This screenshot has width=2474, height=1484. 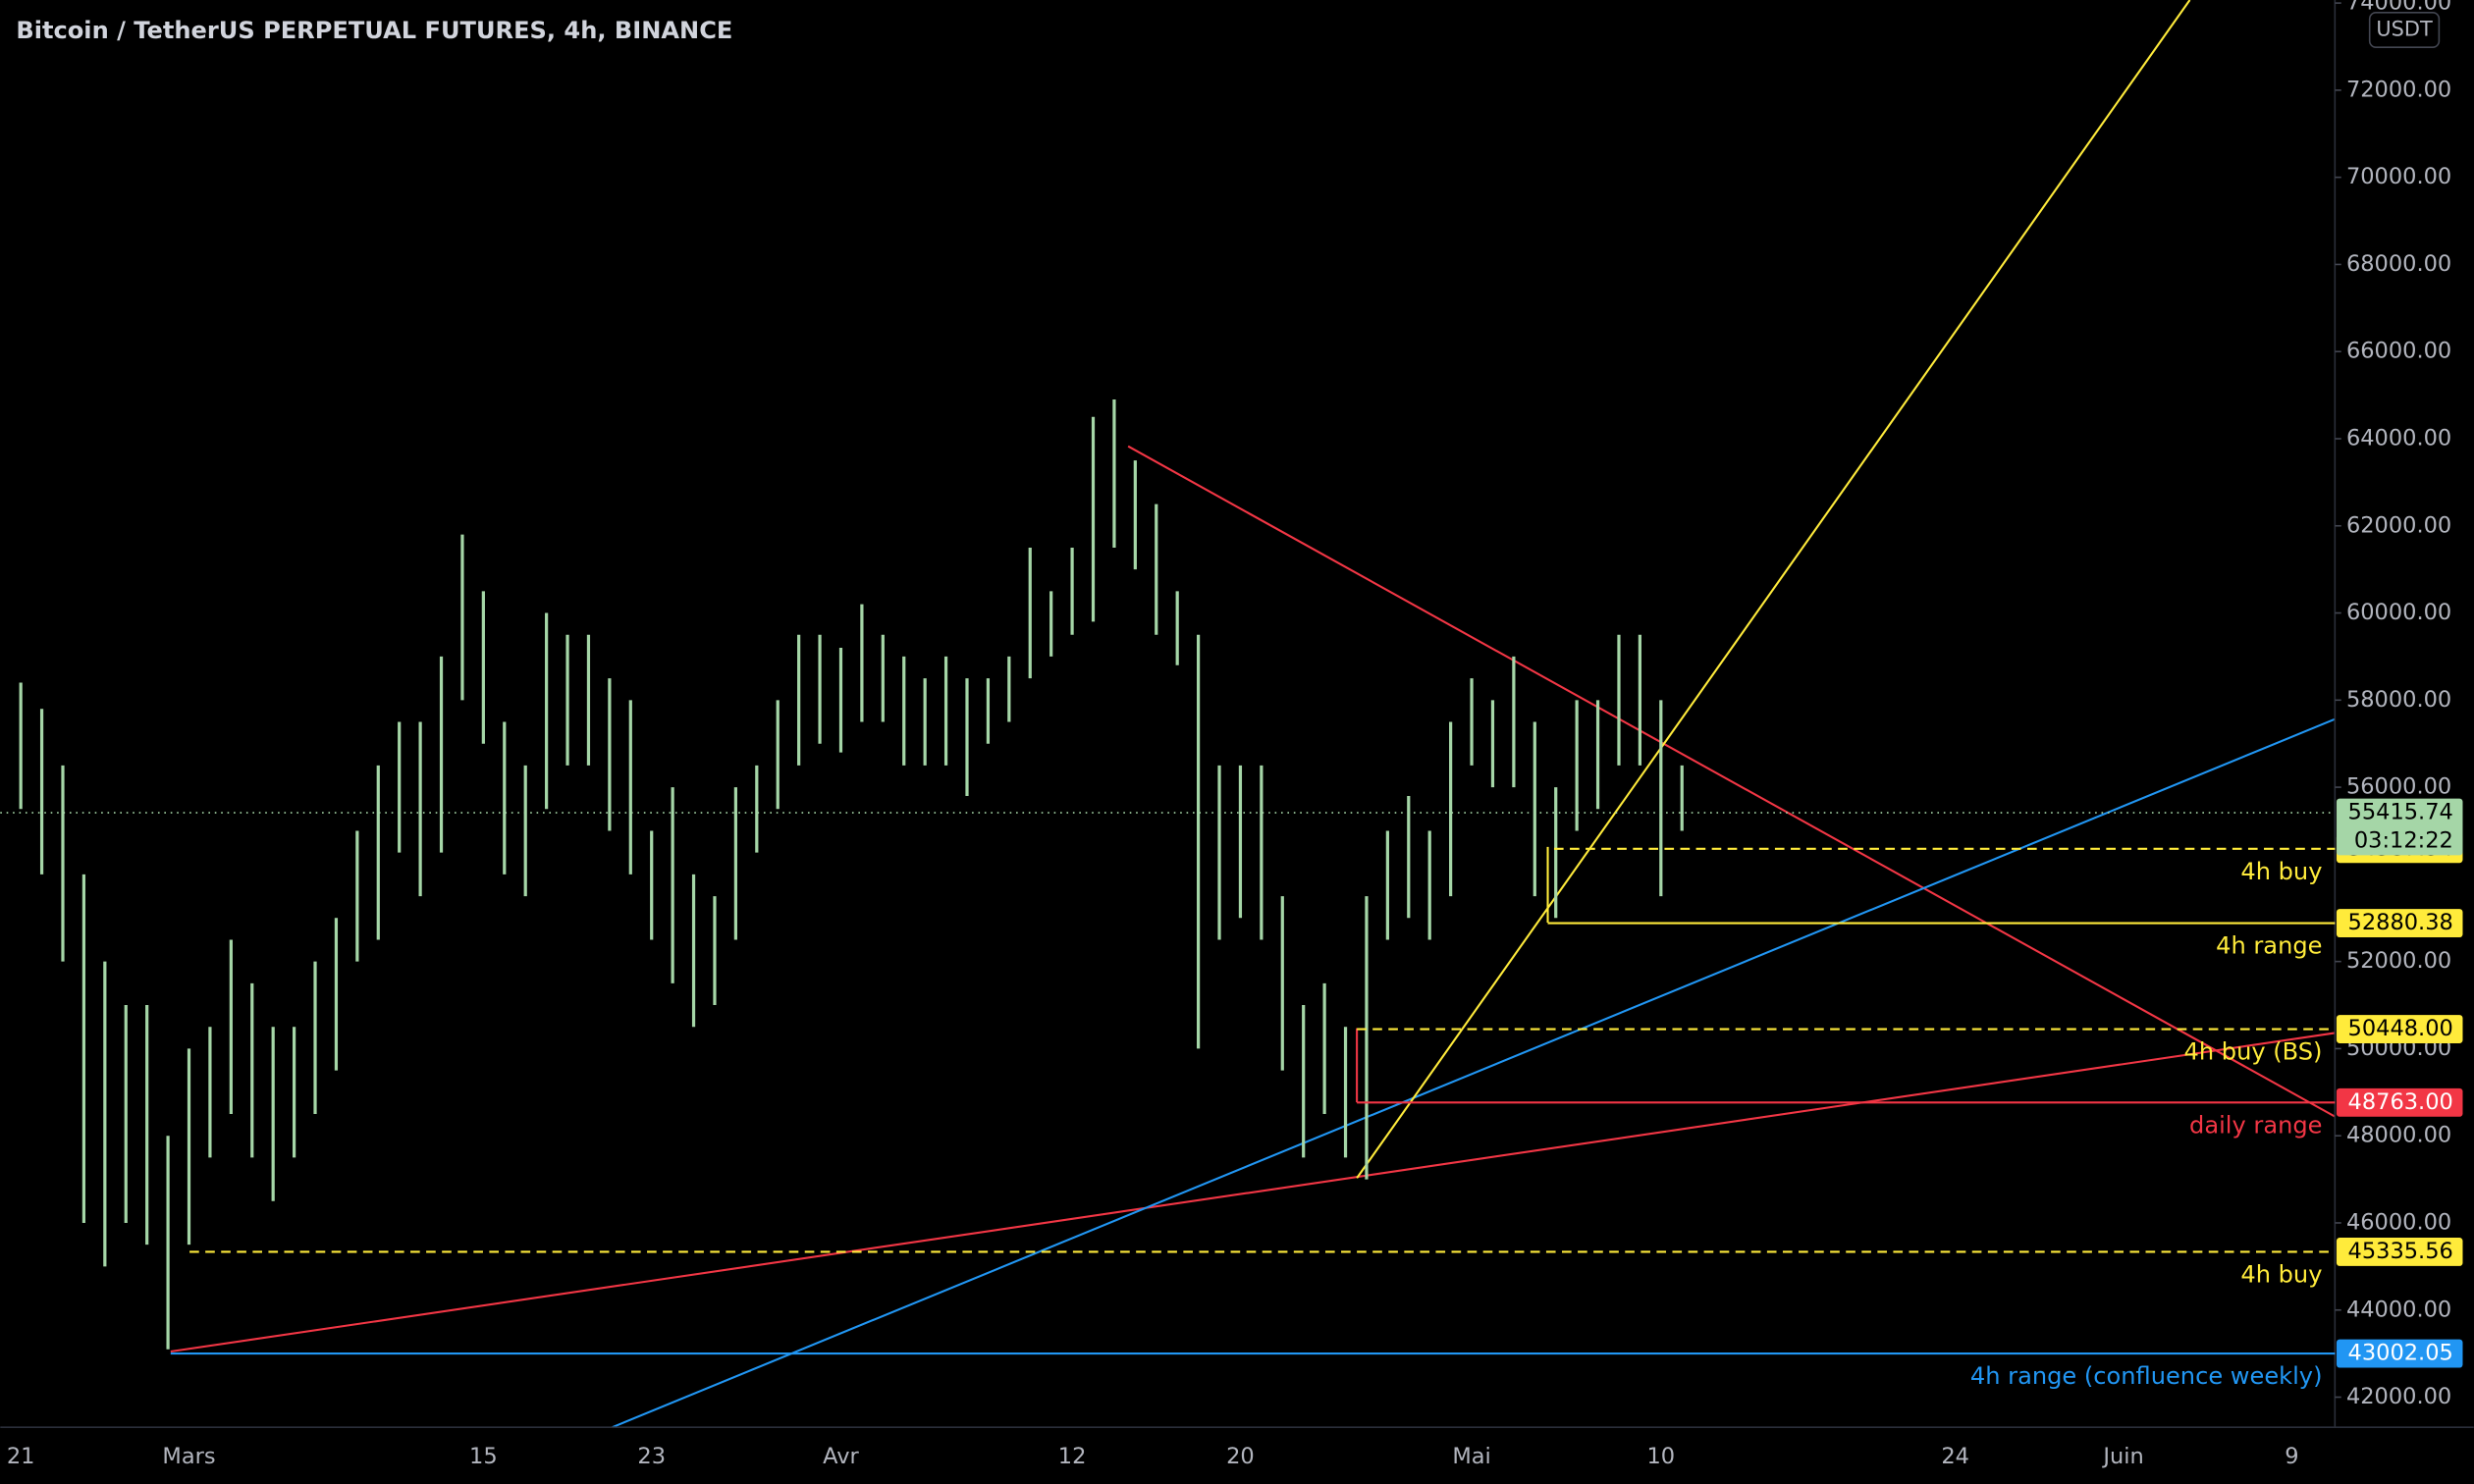 What do you see at coordinates (21, 1457) in the screenshot?
I see `x-tick-label: 21` at bounding box center [21, 1457].